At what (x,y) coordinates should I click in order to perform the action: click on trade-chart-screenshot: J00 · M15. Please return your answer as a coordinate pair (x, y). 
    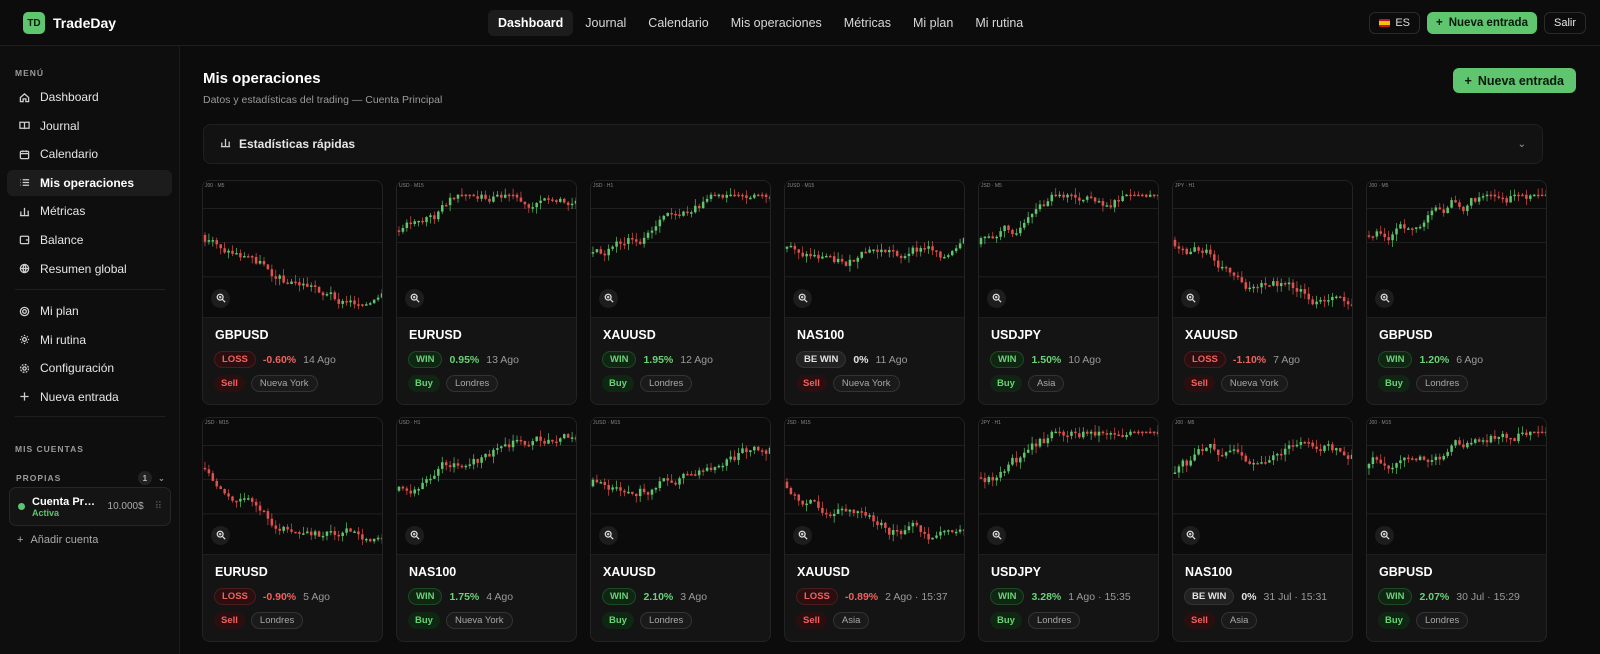
    Looking at the image, I should click on (1456, 486).